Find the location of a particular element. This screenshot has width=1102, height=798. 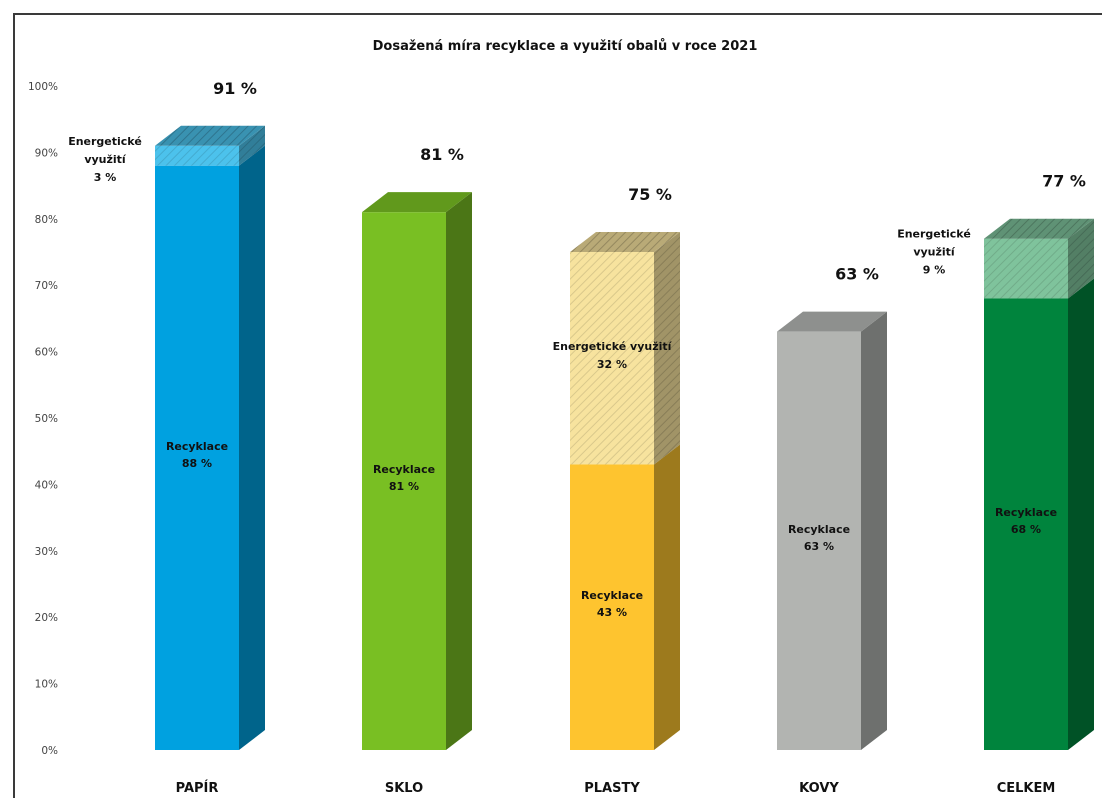

segment-label: 9 % is located at coordinates (934, 270).